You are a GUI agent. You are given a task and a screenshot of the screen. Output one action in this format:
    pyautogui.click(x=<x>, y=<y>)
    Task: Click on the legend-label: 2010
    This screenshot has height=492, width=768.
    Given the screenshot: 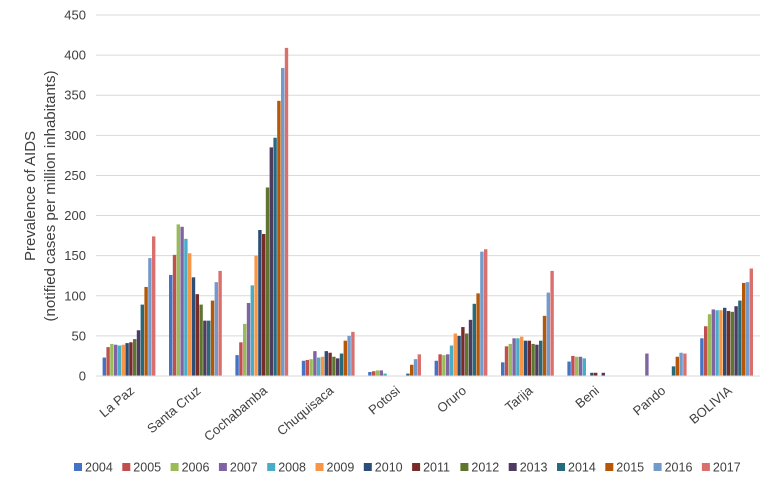 What is the action you would take?
    pyautogui.click(x=389, y=468)
    